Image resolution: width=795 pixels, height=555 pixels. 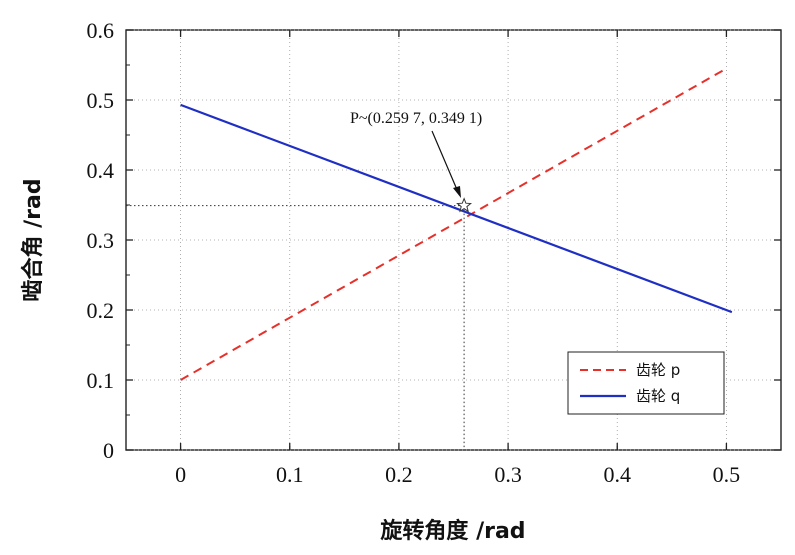 I want to click on y-axis-label: 啮合角 /rad, so click(x=33, y=239).